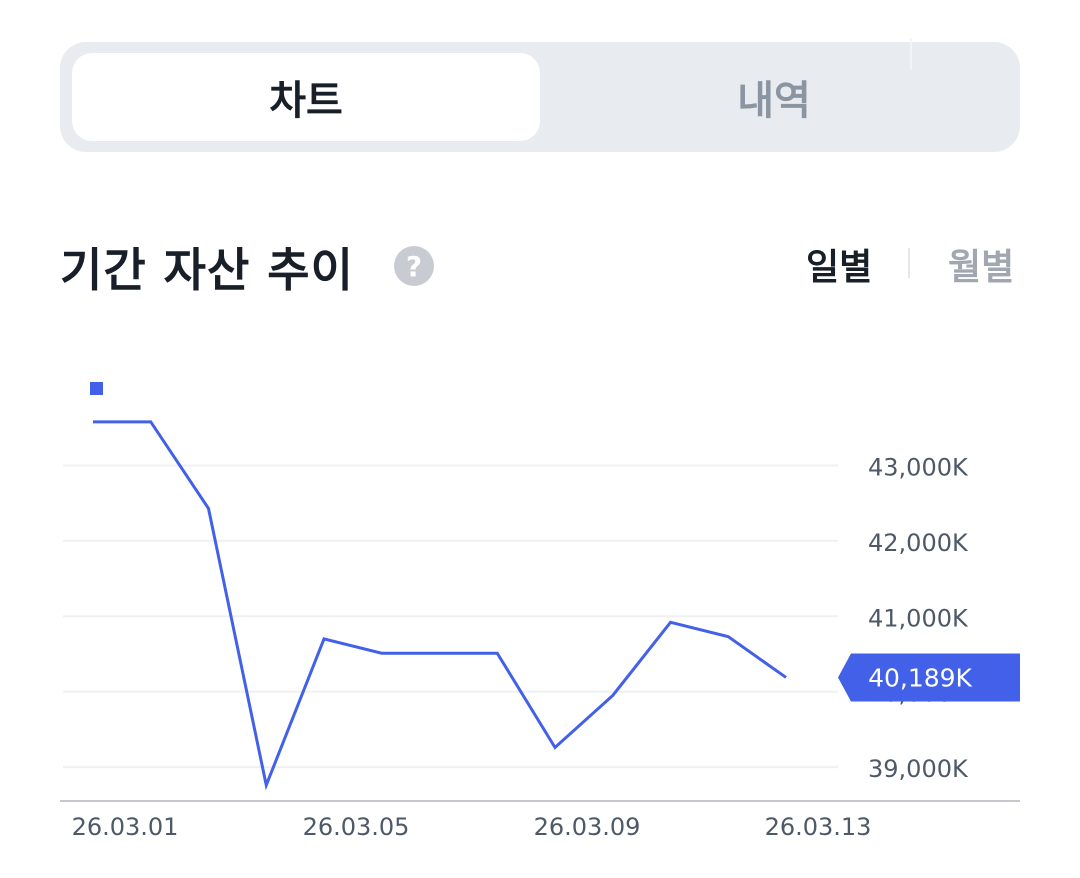 Image resolution: width=1080 pixels, height=878 pixels. I want to click on view-tabs: 차트 내역, so click(540, 95).